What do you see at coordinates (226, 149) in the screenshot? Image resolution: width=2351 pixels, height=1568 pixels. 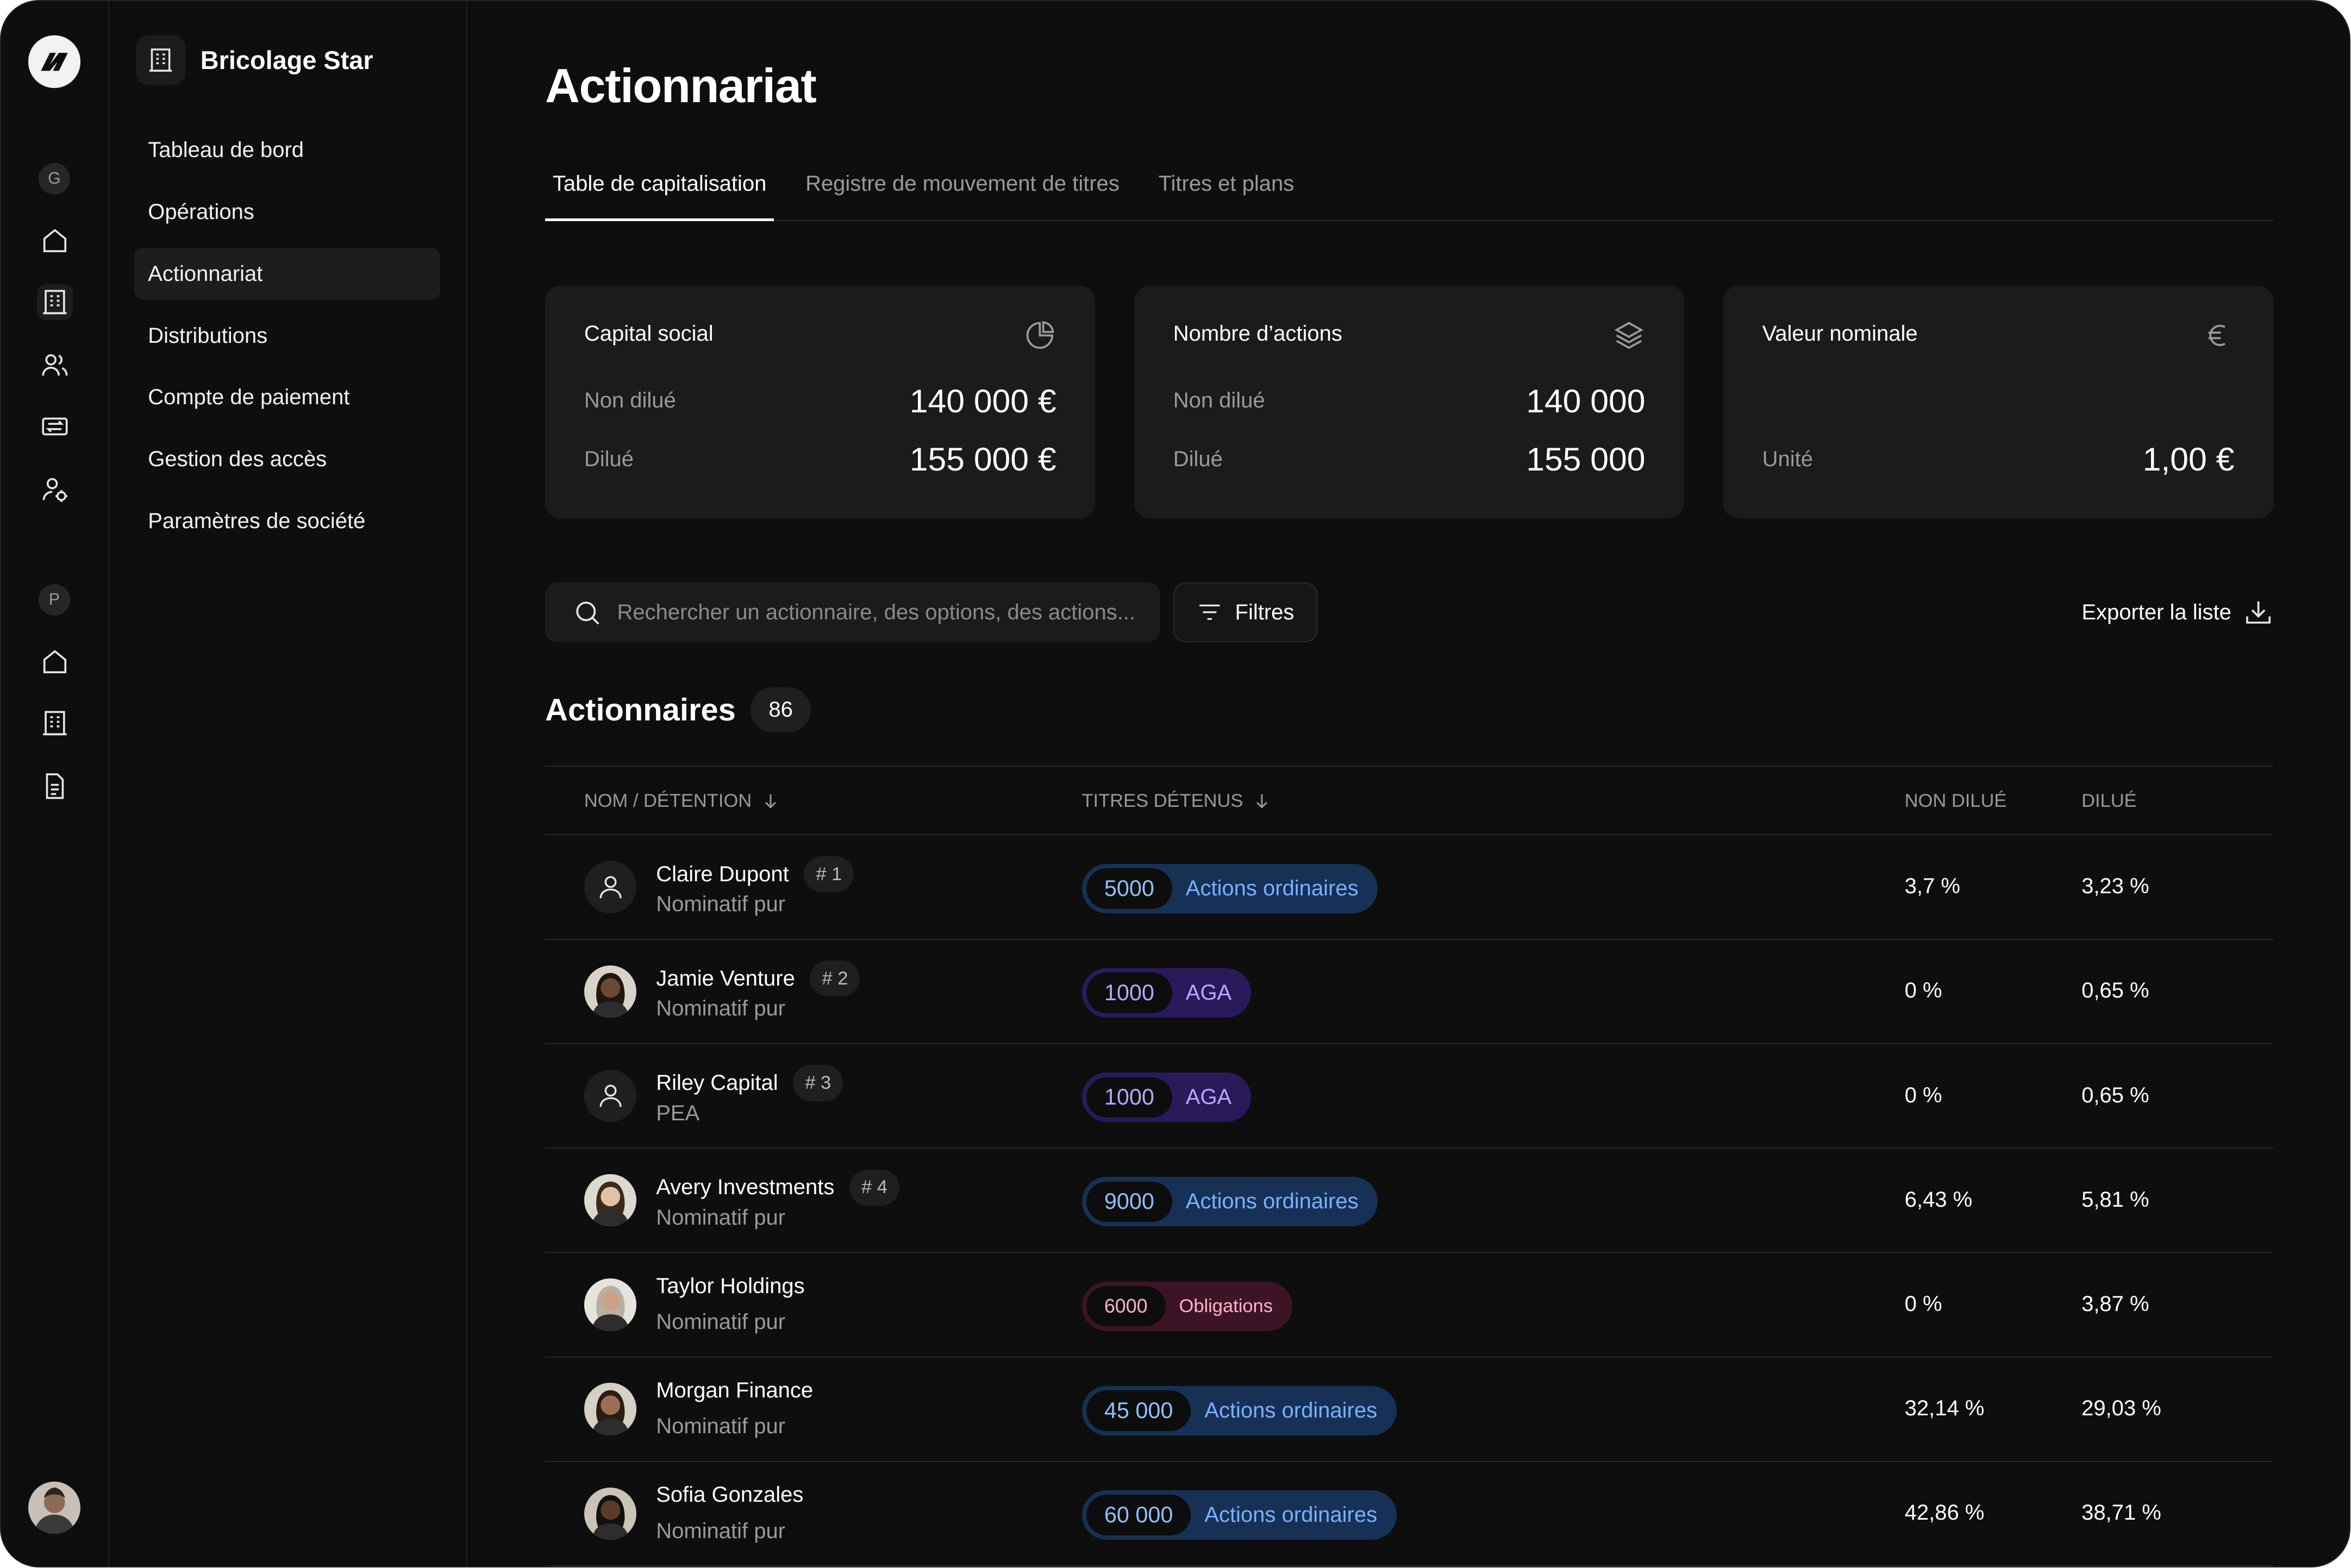 I see `nav-item-dashboard: Tableau de bord` at bounding box center [226, 149].